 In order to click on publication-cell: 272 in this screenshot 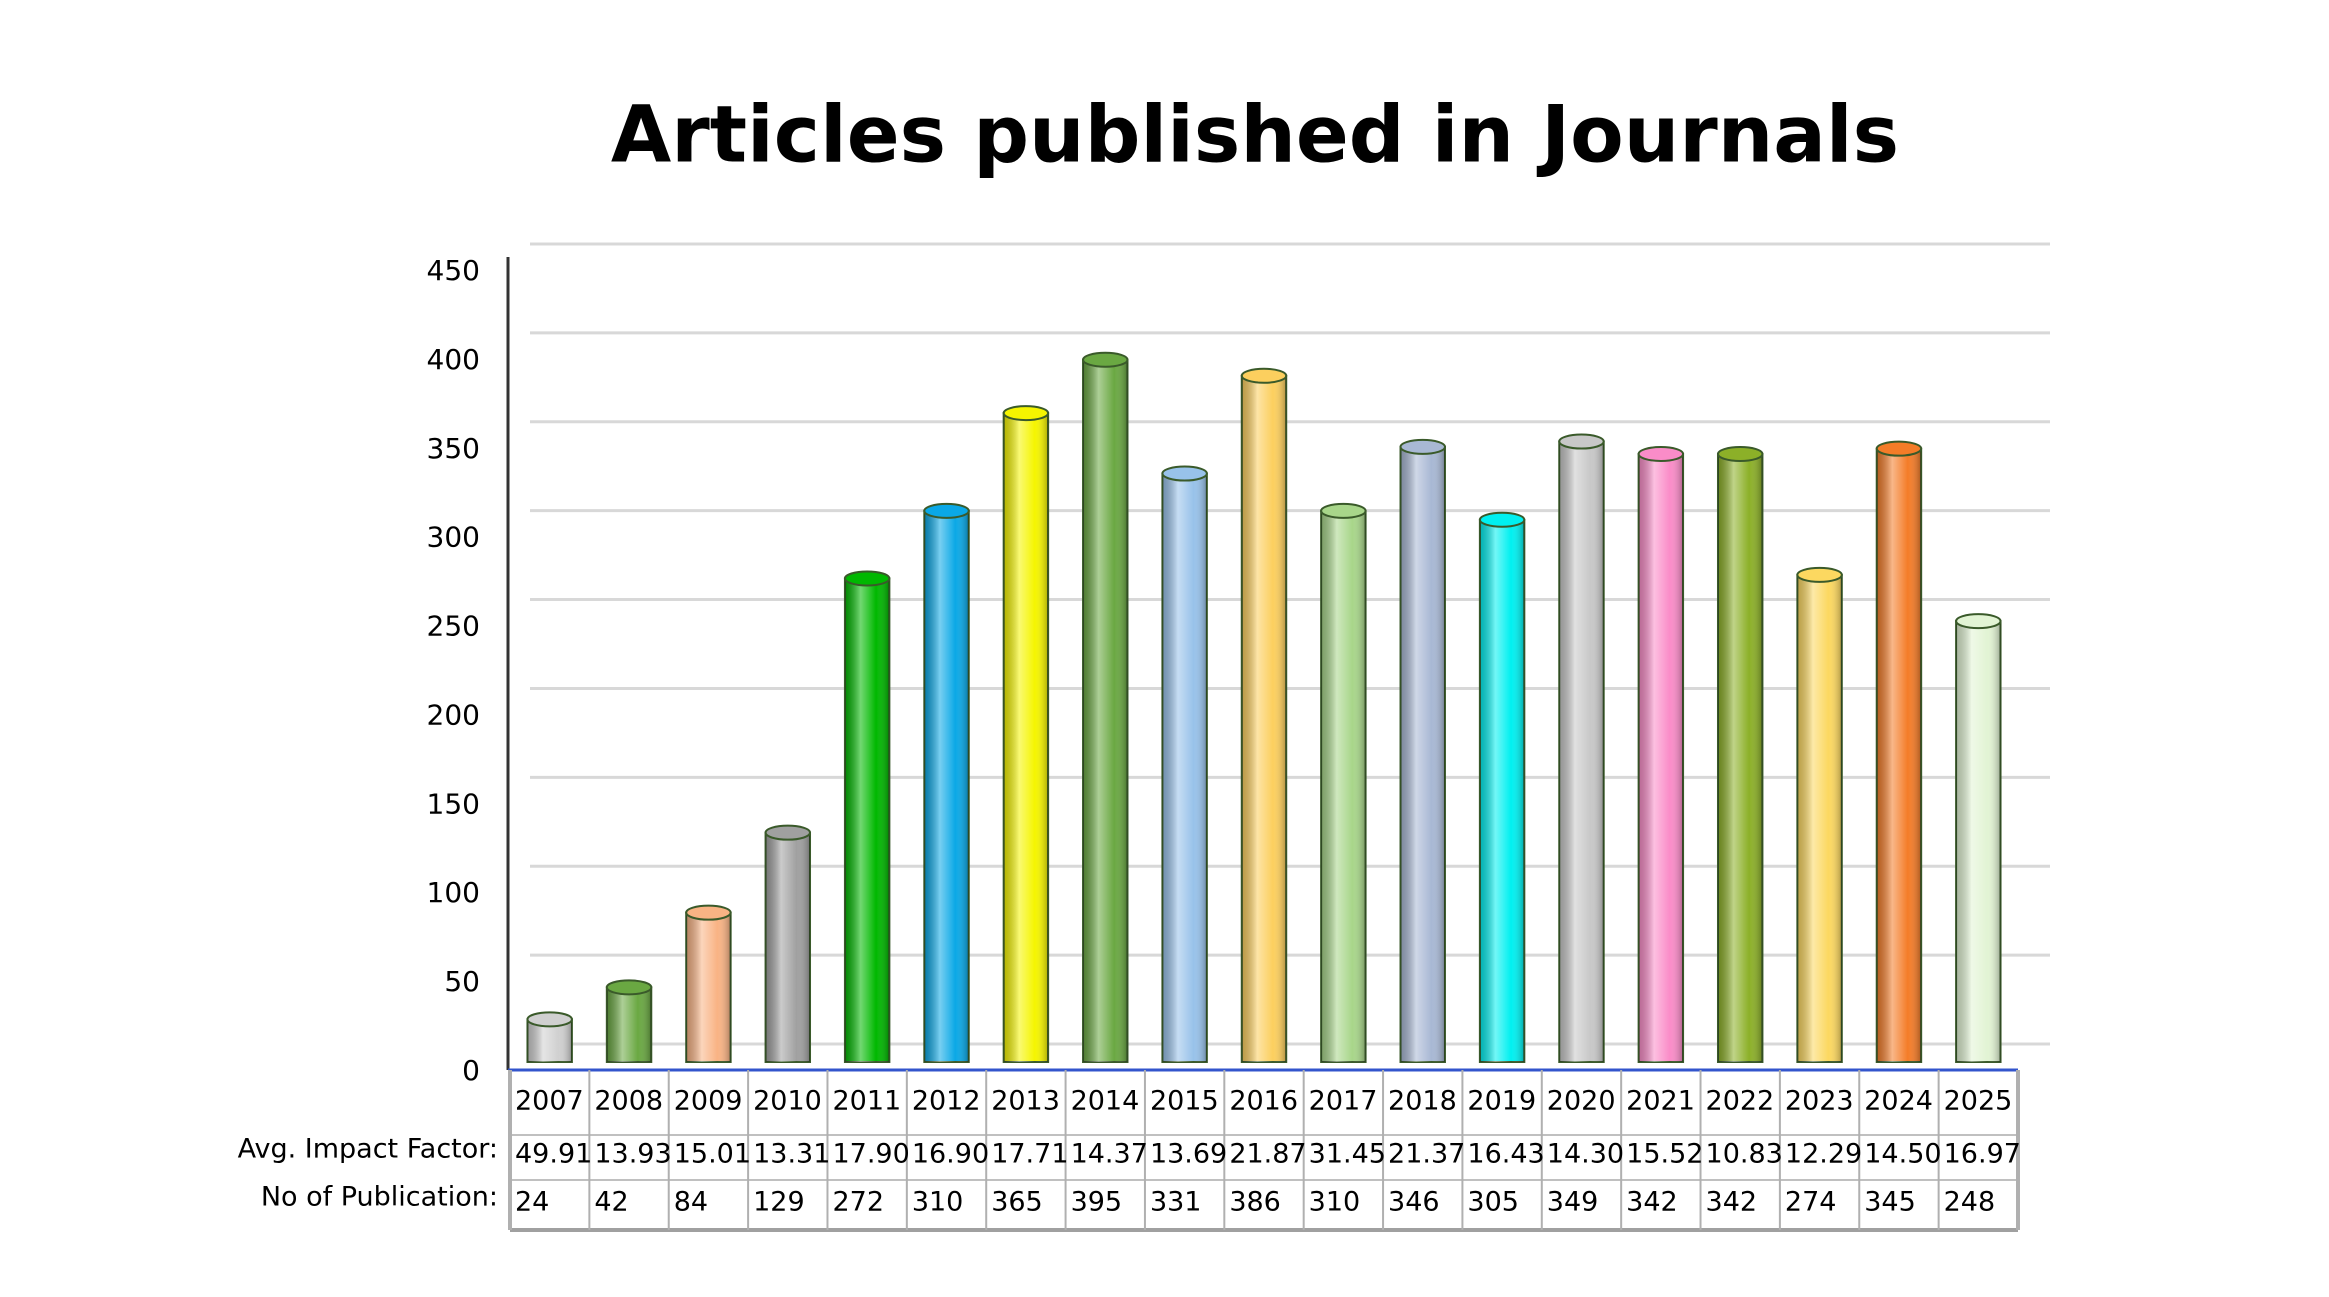, I will do `click(858, 1202)`.